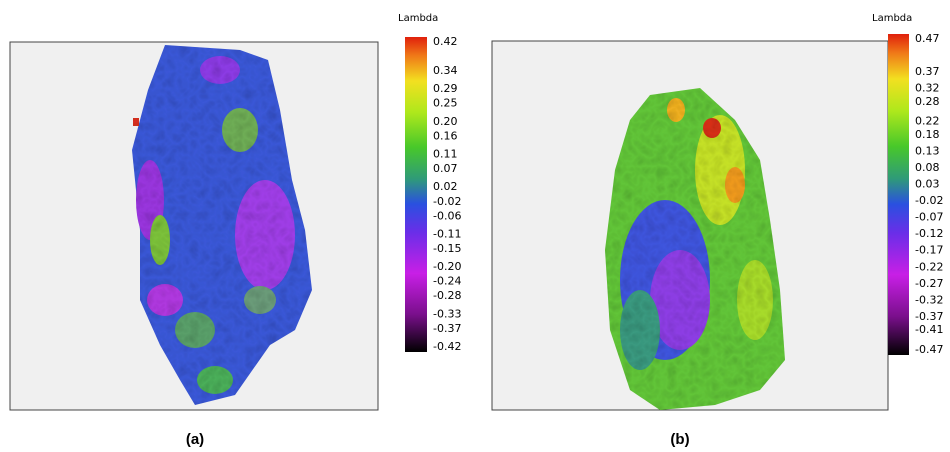 This screenshot has height=452, width=950. I want to click on colorbar-tick-label: 0.13, so click(927, 150).